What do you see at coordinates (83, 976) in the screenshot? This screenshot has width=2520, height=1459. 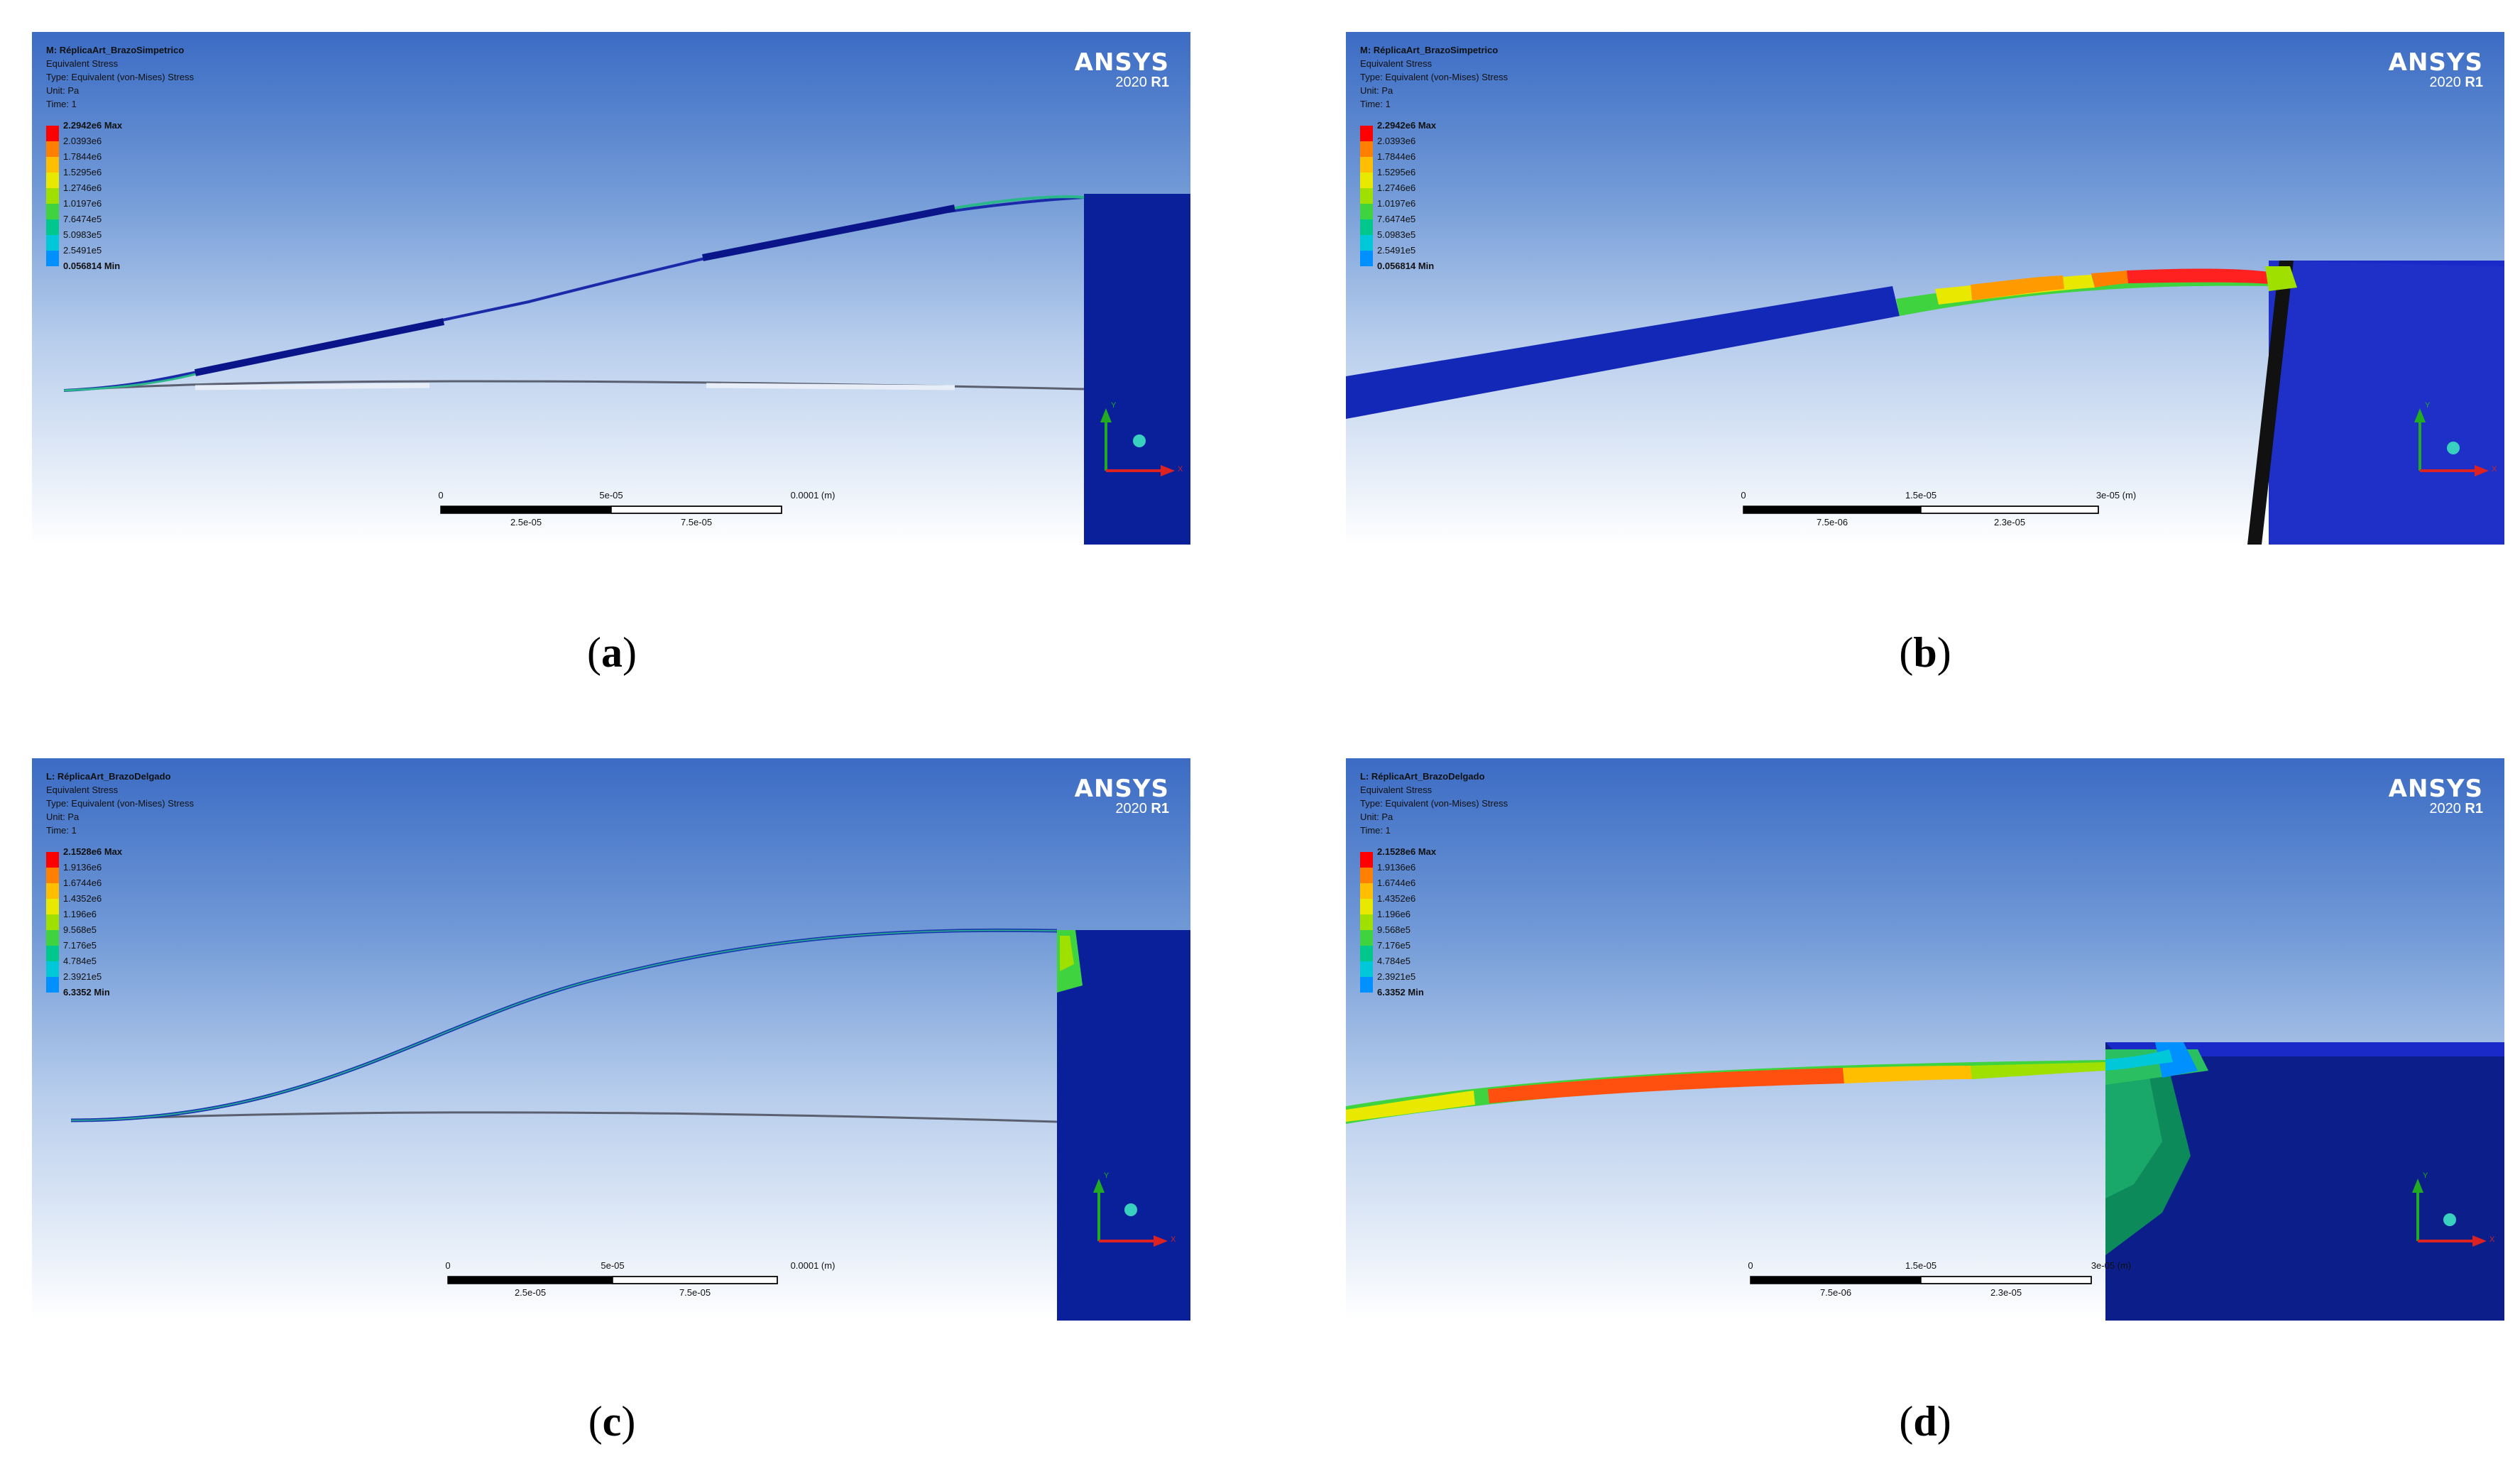 I see `legend-label: 2.3921e5` at bounding box center [83, 976].